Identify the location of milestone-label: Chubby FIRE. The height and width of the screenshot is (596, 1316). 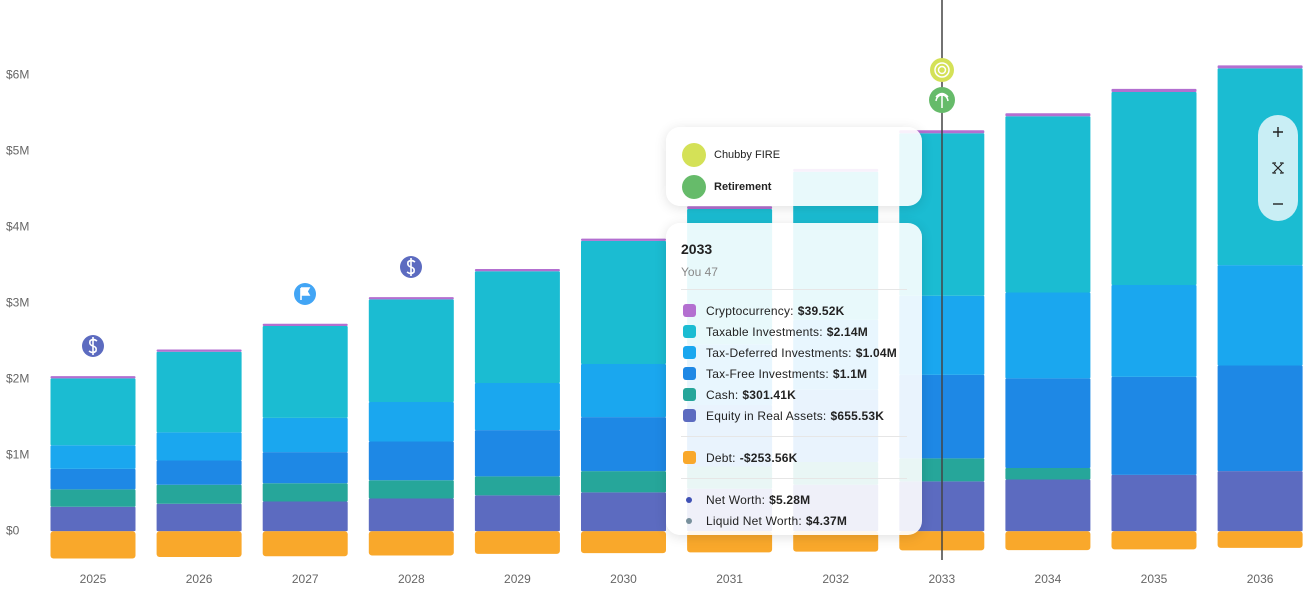
(747, 155).